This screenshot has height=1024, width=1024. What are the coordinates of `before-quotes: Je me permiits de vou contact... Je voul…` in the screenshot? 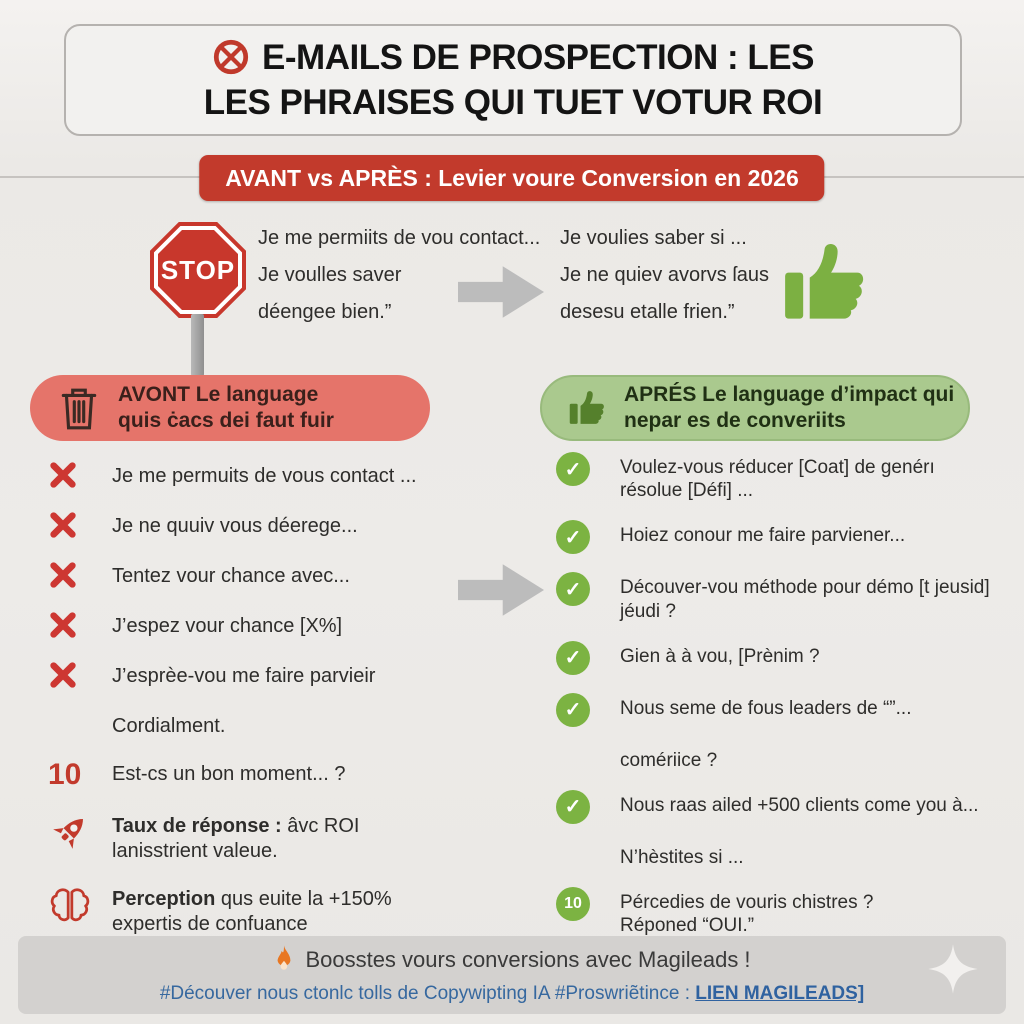 It's located at (408, 275).